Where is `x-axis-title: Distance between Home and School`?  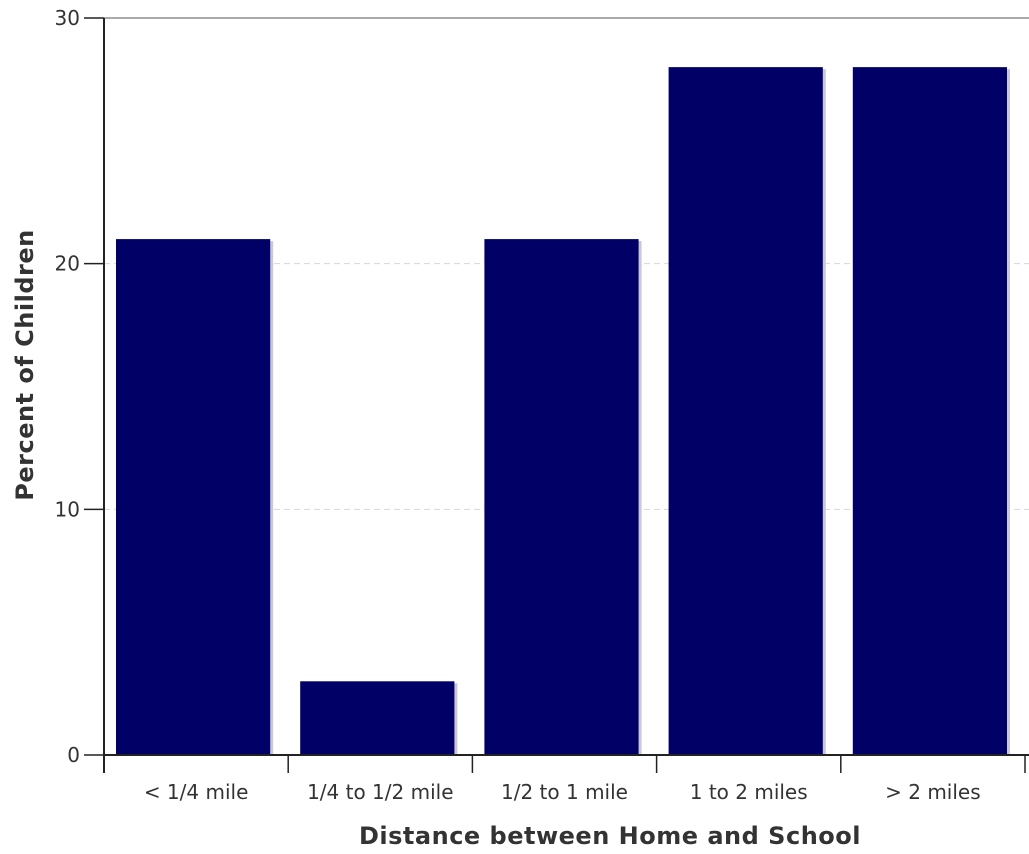 x-axis-title: Distance between Home and School is located at coordinates (610, 836).